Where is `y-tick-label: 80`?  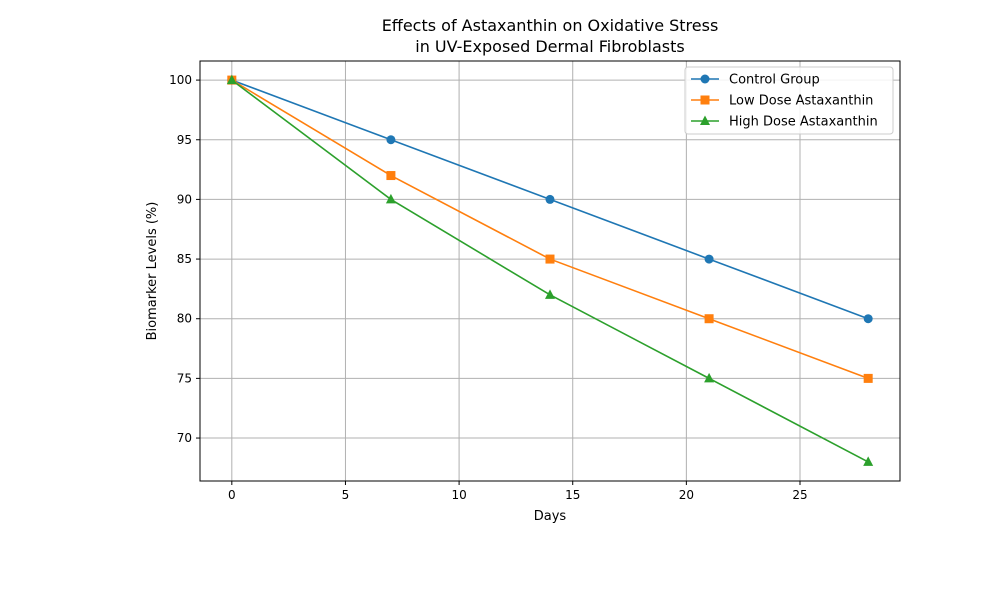
y-tick-label: 80 is located at coordinates (184, 319).